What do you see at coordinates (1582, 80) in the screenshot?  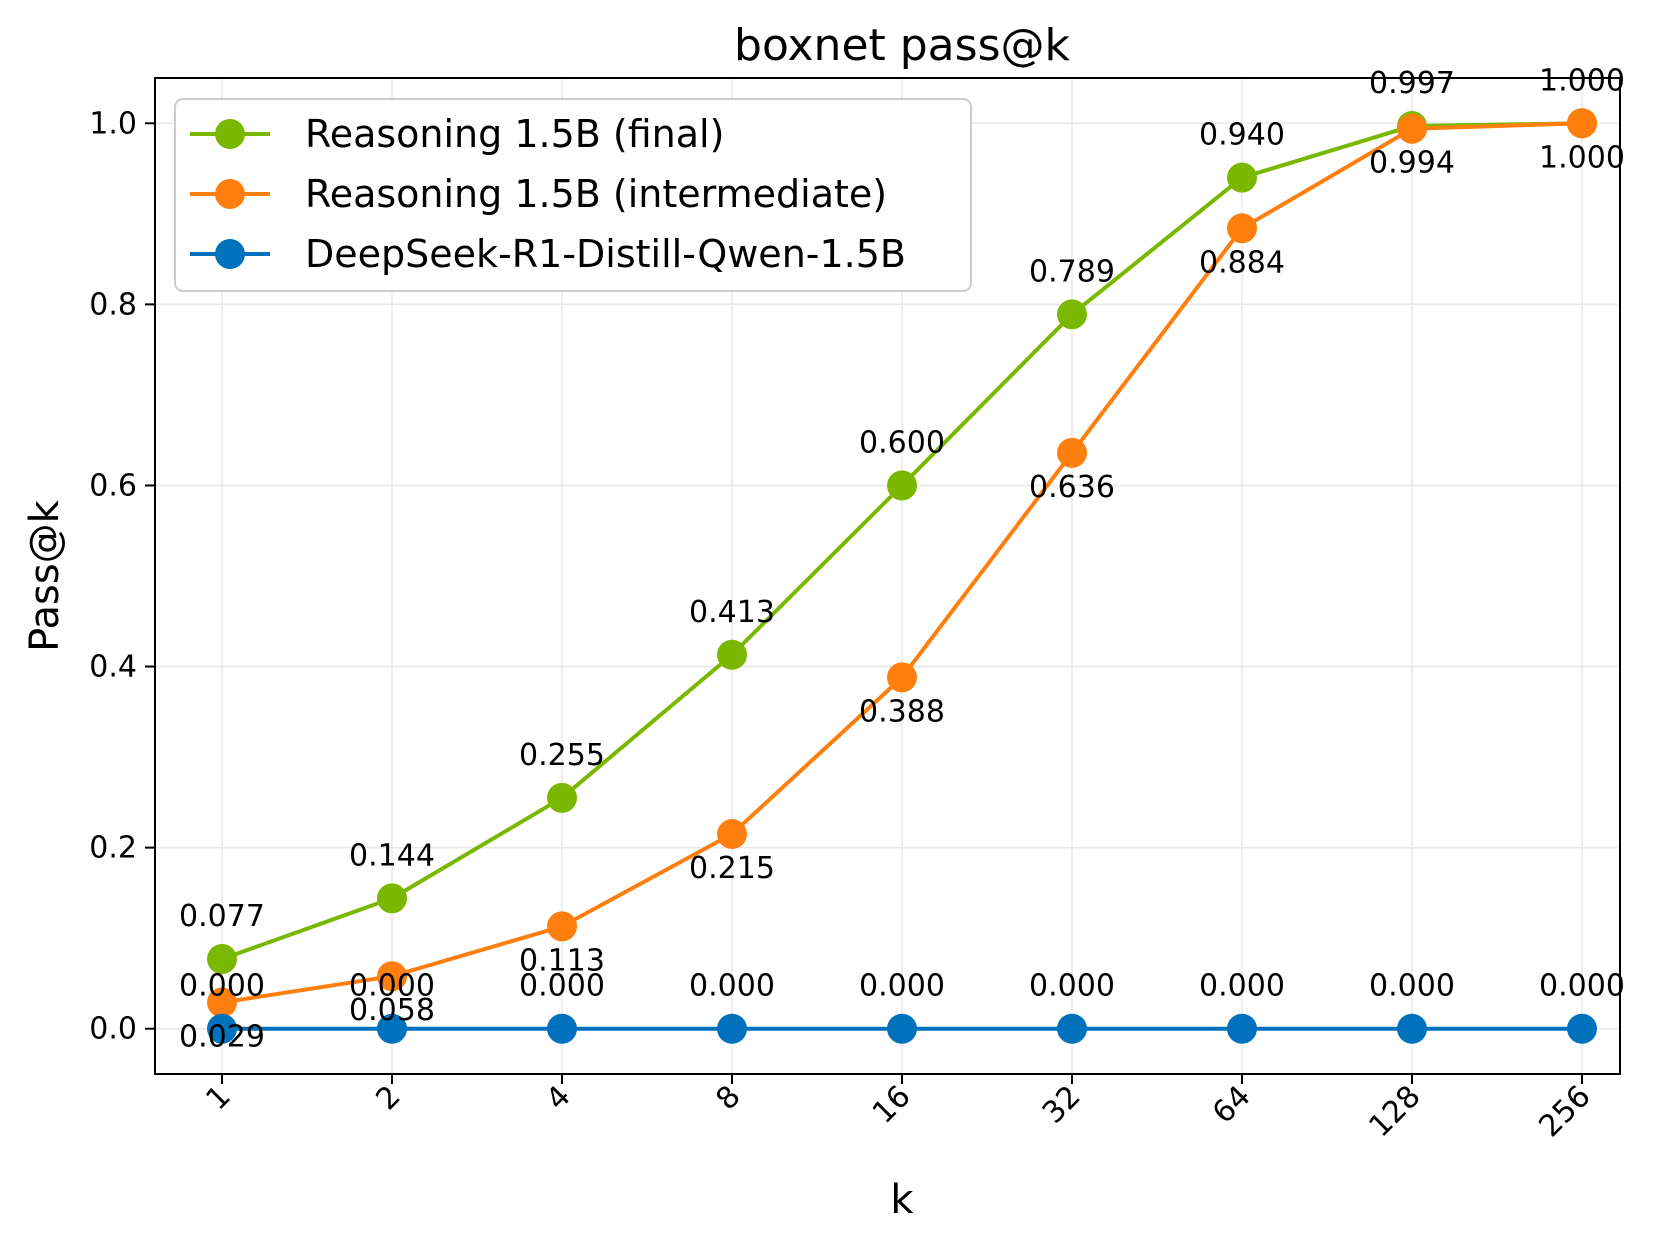 I see `series-0-data-label: 1.000` at bounding box center [1582, 80].